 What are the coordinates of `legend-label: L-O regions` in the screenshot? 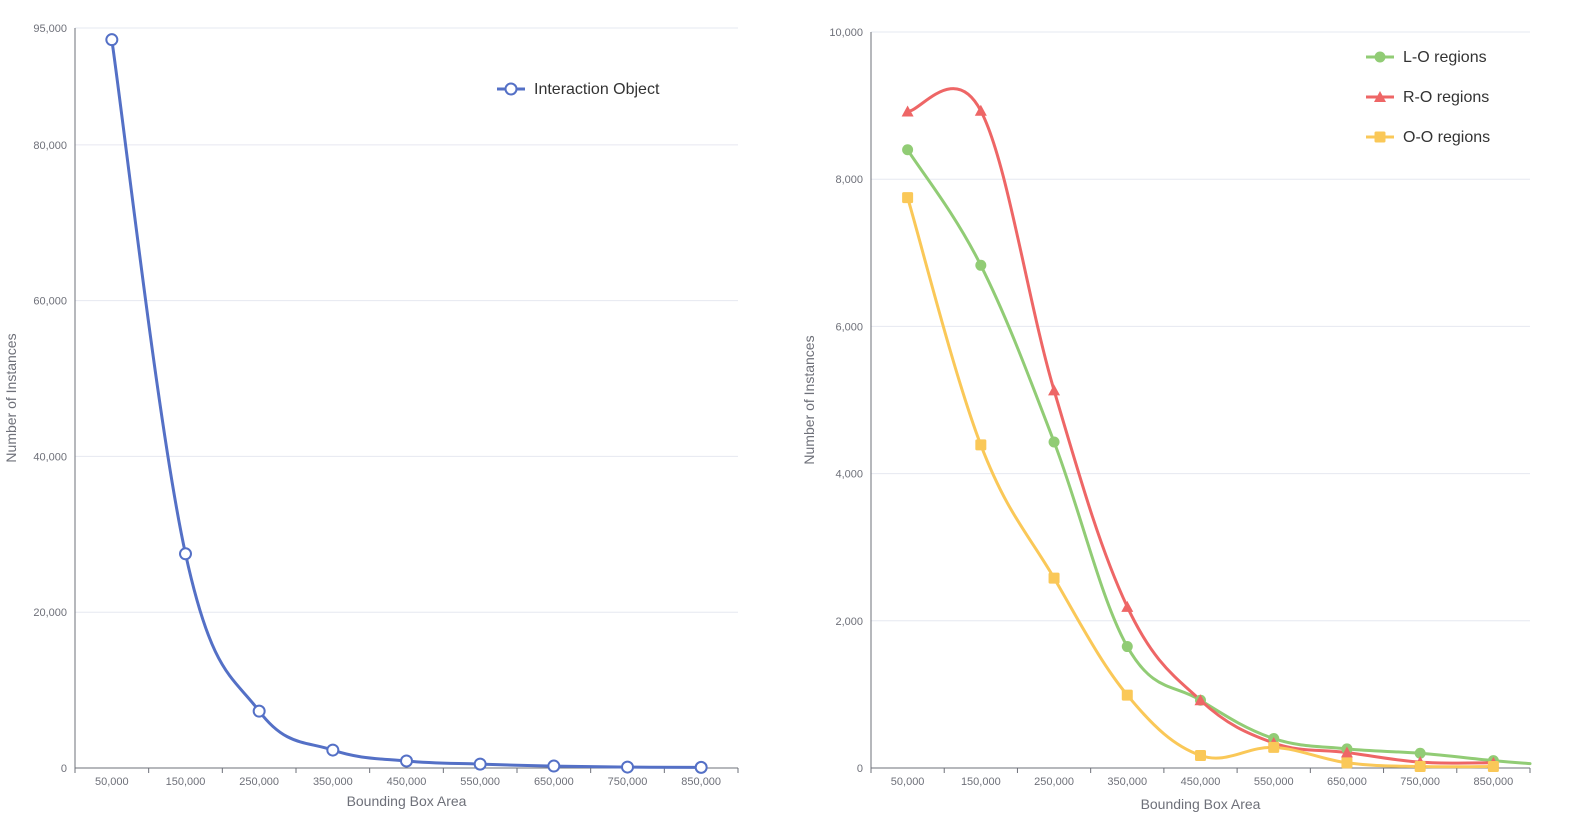 It's located at (1445, 57).